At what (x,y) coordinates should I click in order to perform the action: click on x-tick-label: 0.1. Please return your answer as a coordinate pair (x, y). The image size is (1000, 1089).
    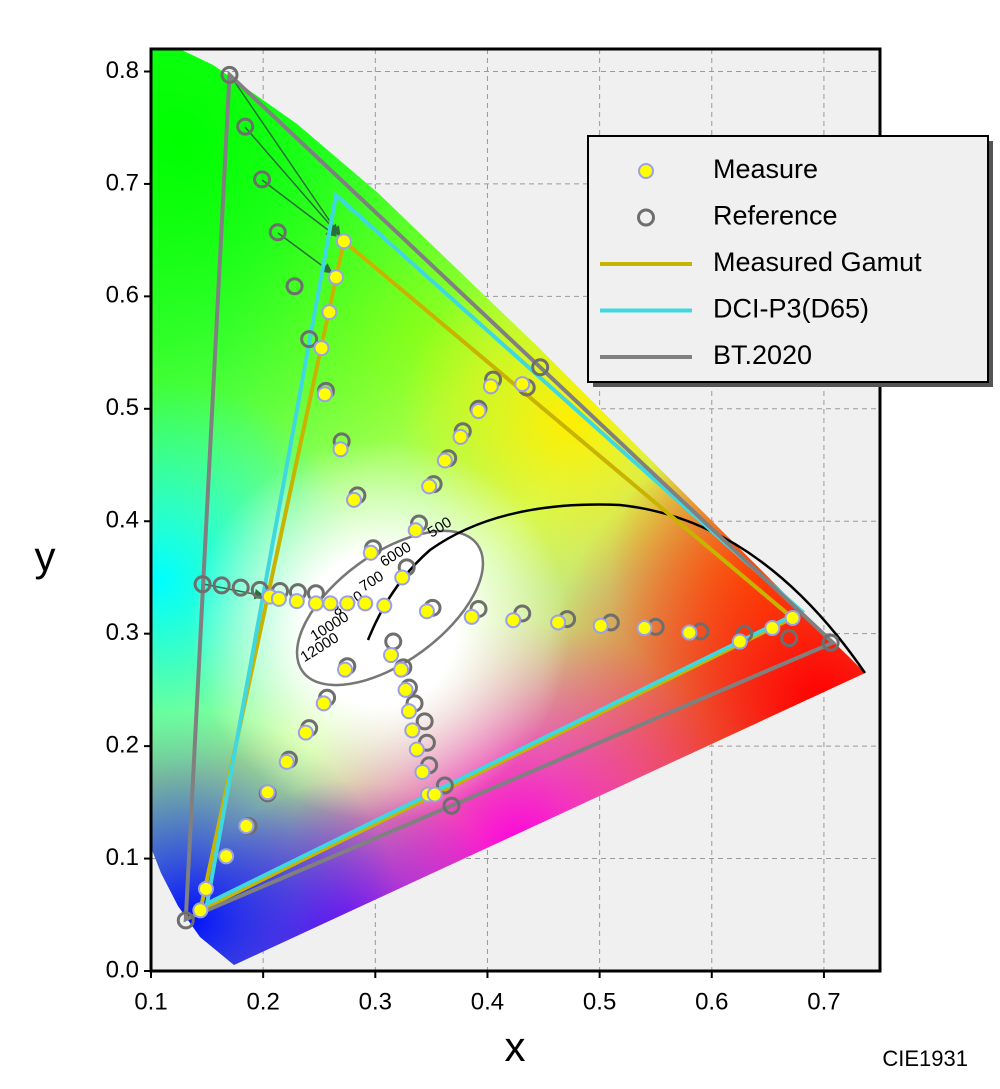
    Looking at the image, I should click on (150, 1001).